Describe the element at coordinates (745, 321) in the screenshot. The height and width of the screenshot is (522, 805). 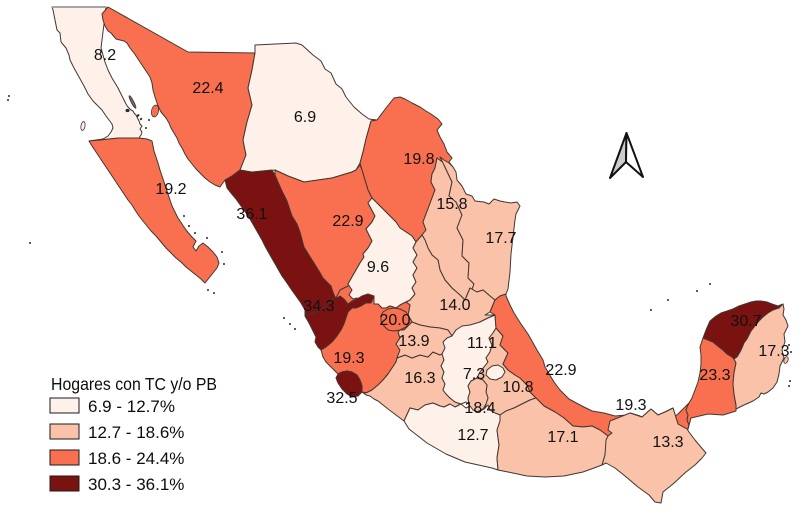
I see `svg-text: 30.7` at that location.